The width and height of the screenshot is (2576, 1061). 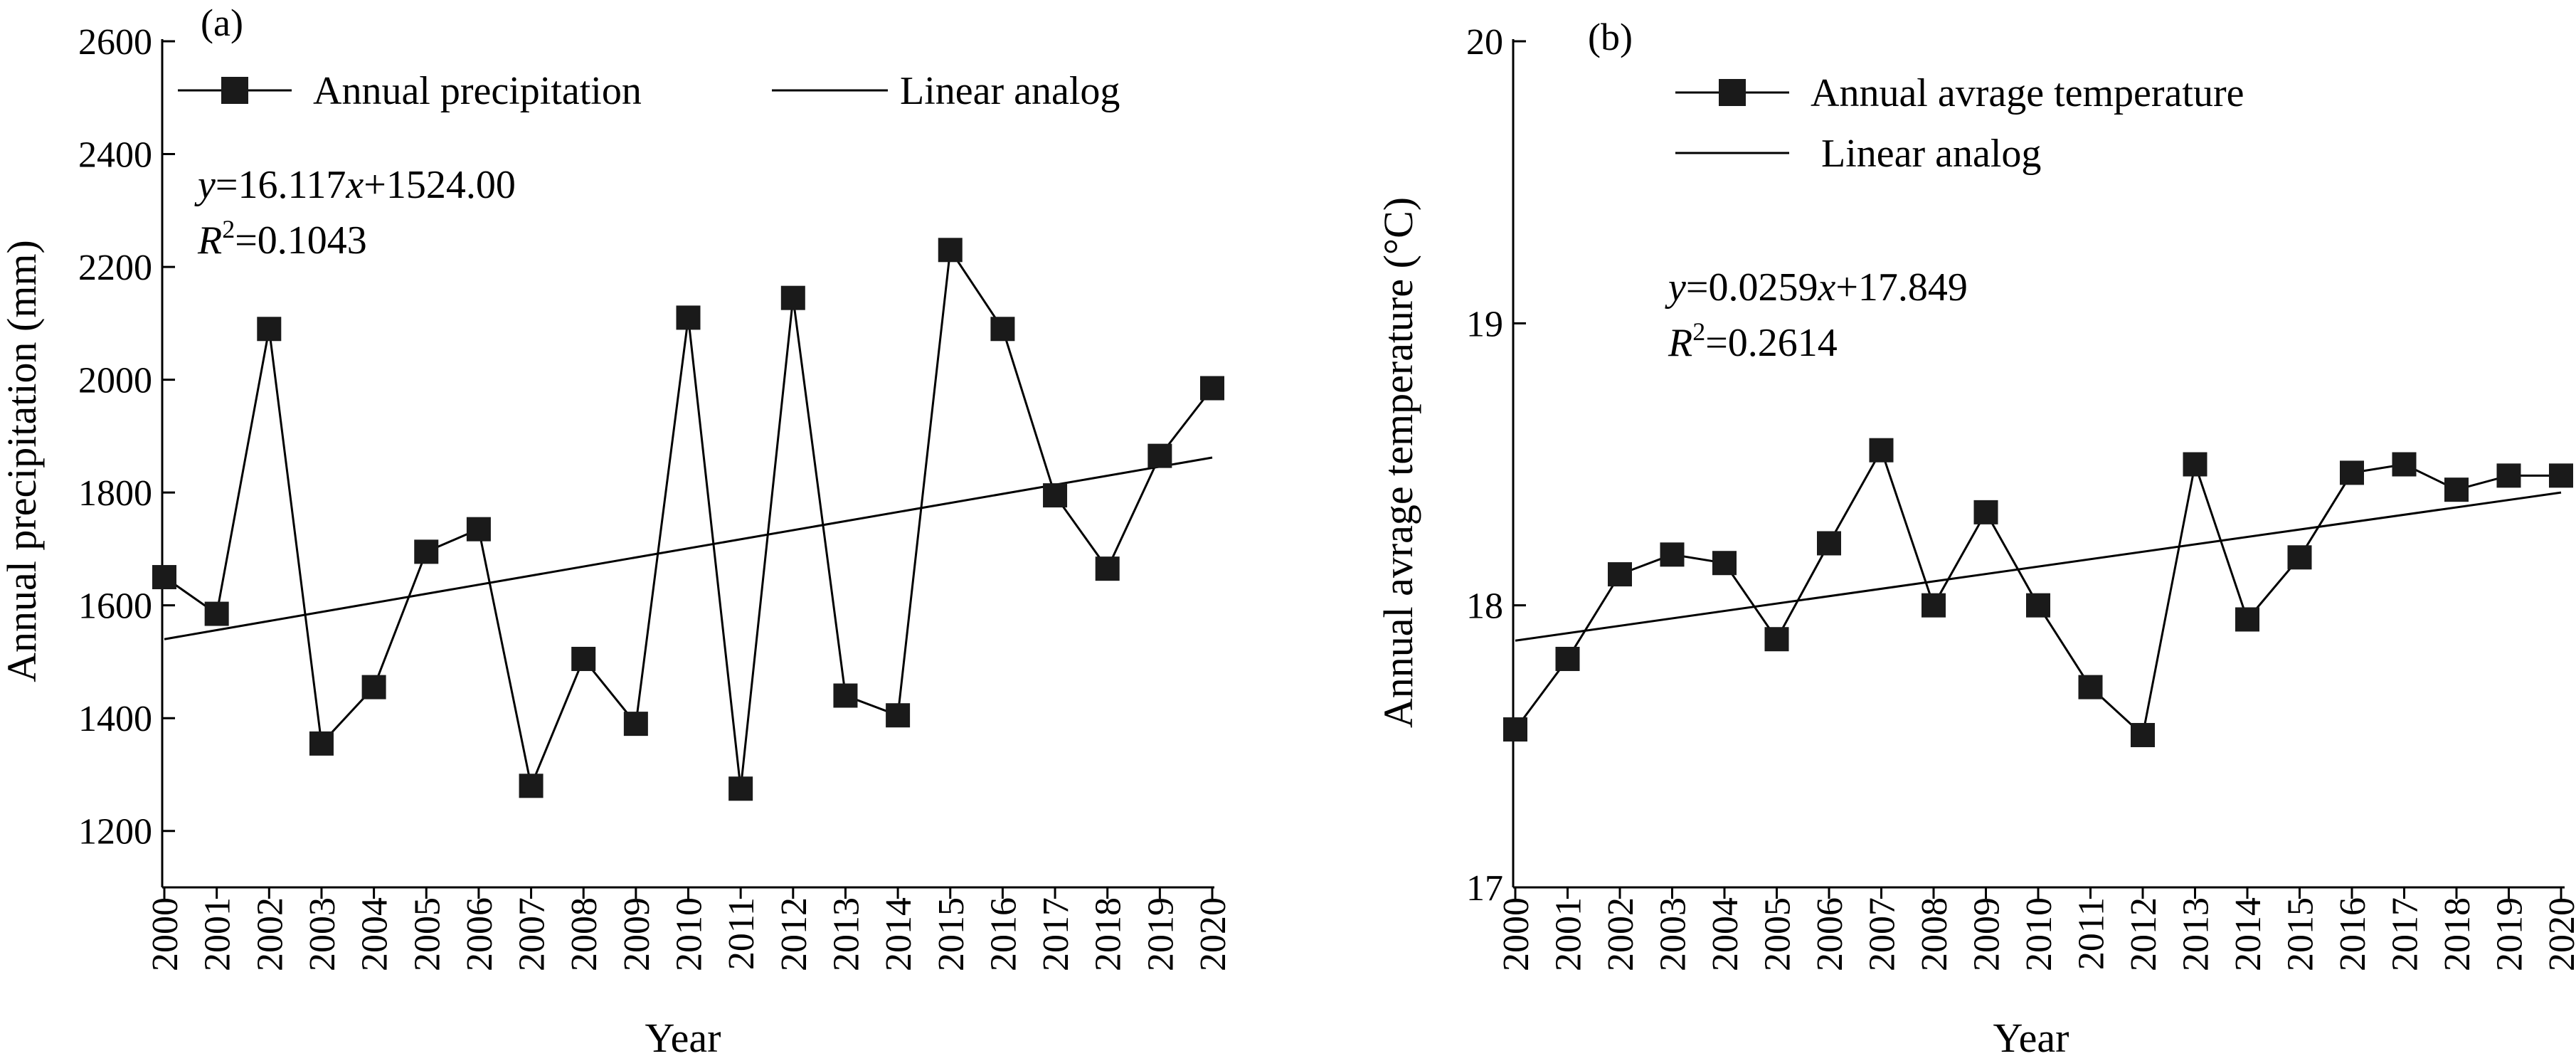 What do you see at coordinates (1496, 465) in the screenshot?
I see `y-ticks-b: 17 18 19 20` at bounding box center [1496, 465].